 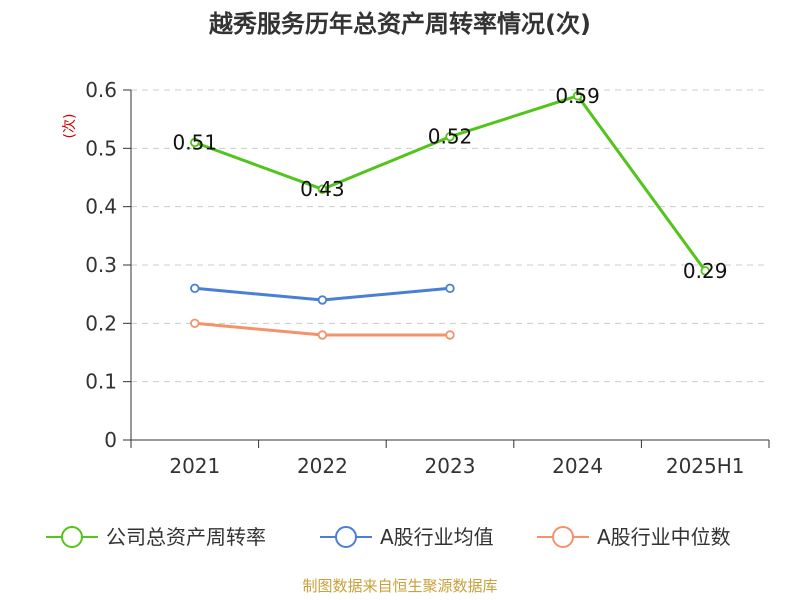 What do you see at coordinates (101, 382) in the screenshot?
I see `y-tick-label: 0.1` at bounding box center [101, 382].